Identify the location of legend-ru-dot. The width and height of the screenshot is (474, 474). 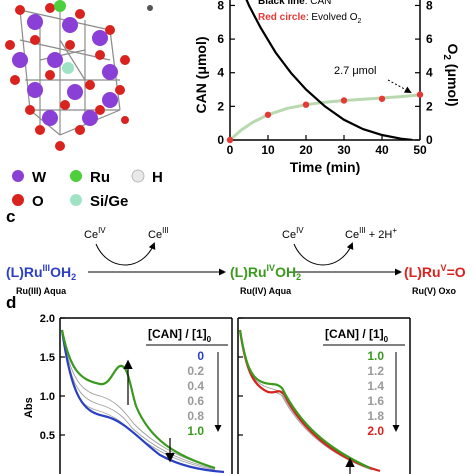
(76, 176).